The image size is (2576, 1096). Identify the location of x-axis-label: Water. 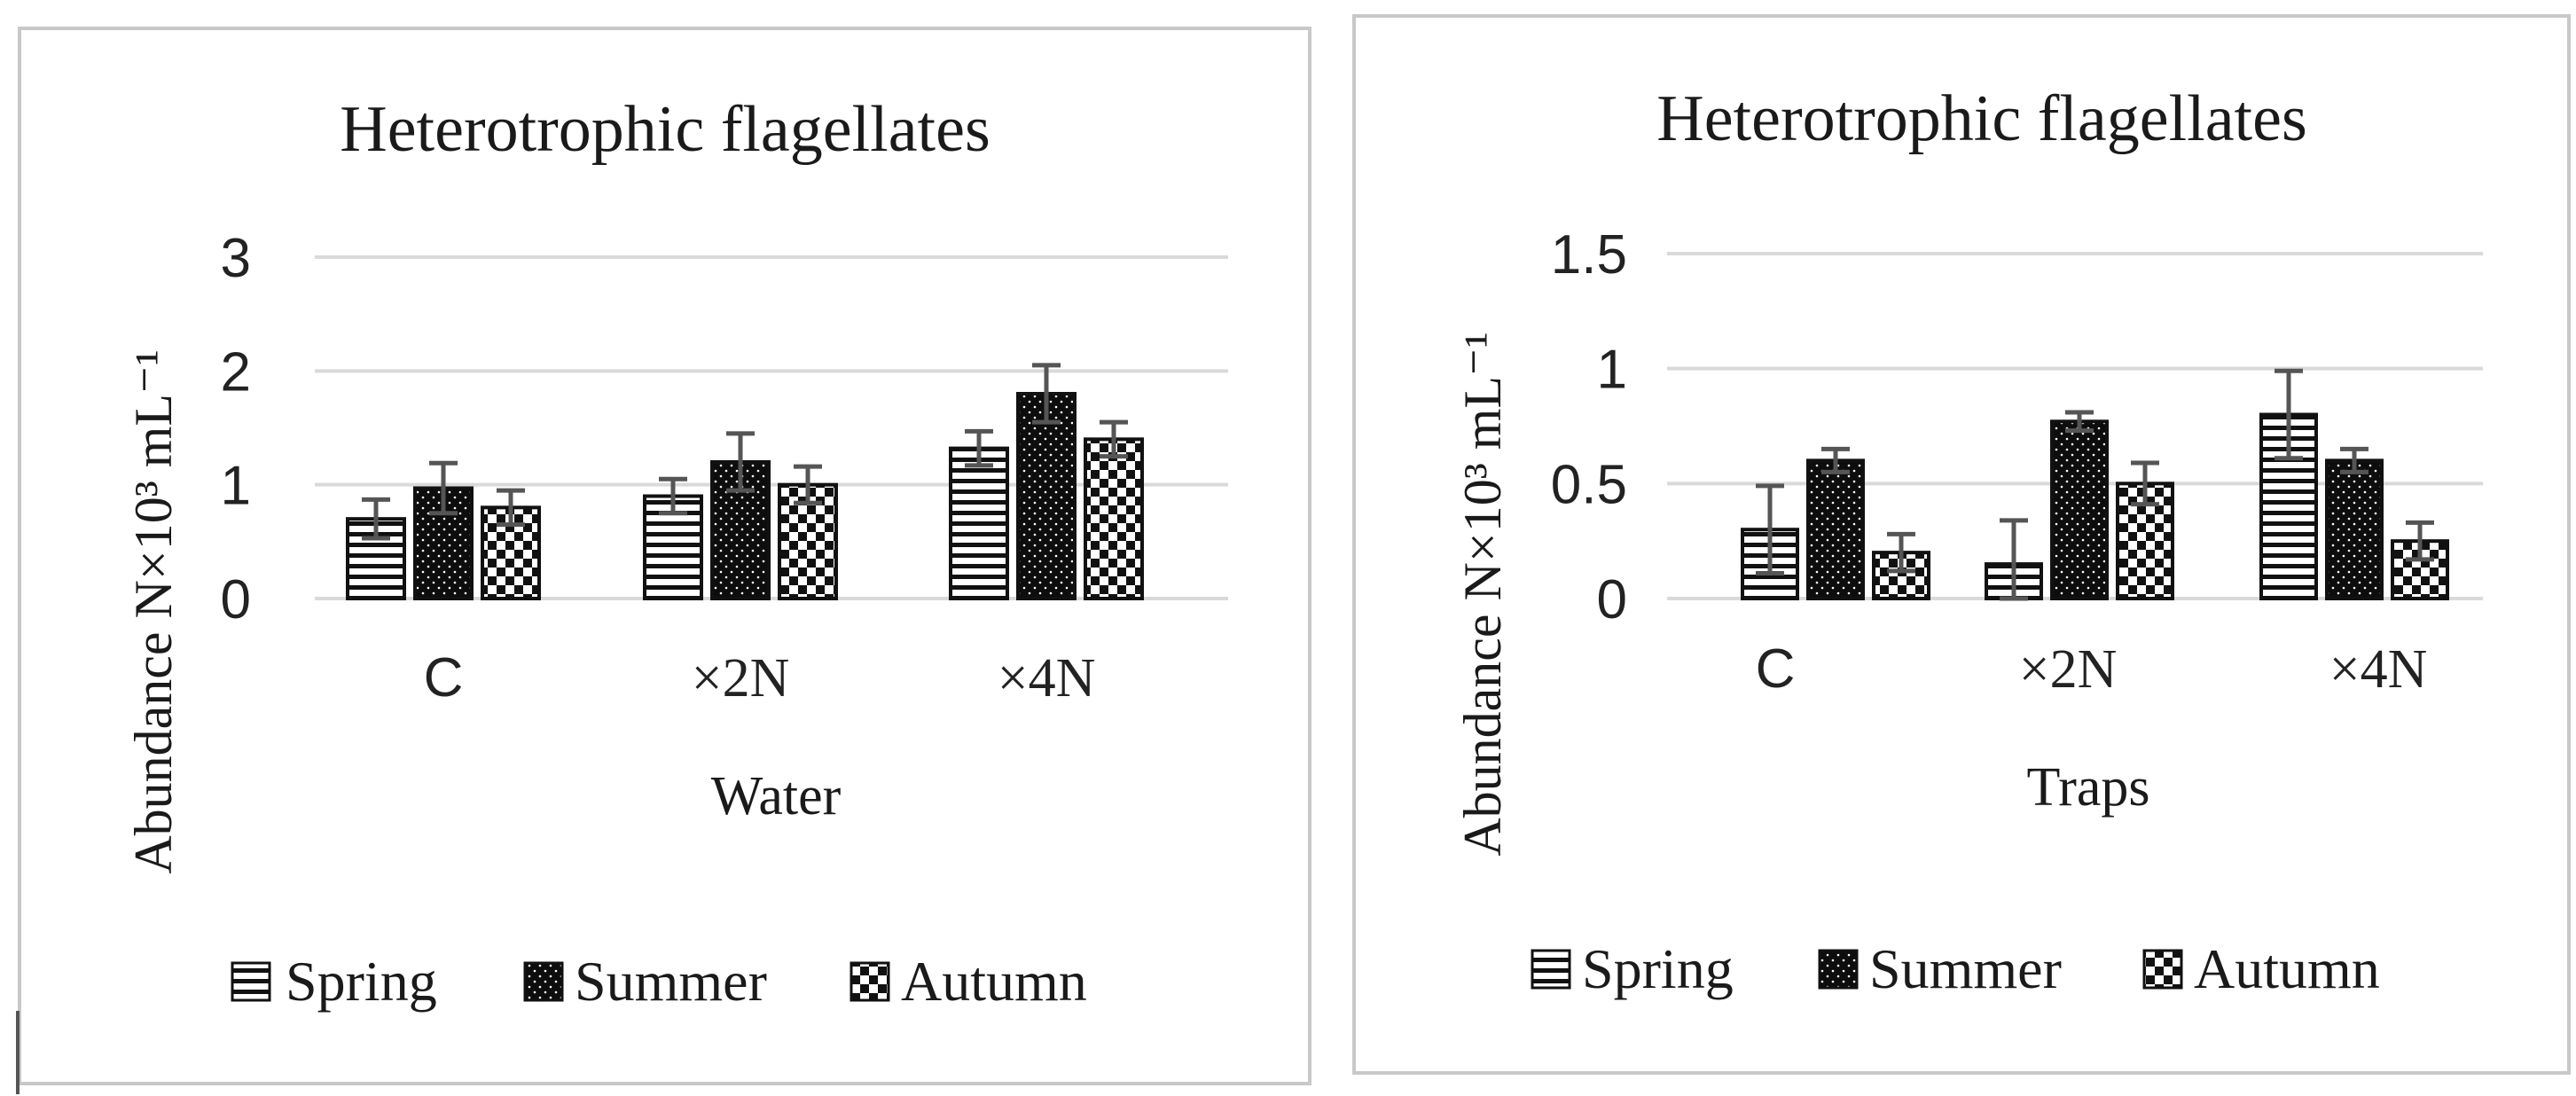
(776, 796).